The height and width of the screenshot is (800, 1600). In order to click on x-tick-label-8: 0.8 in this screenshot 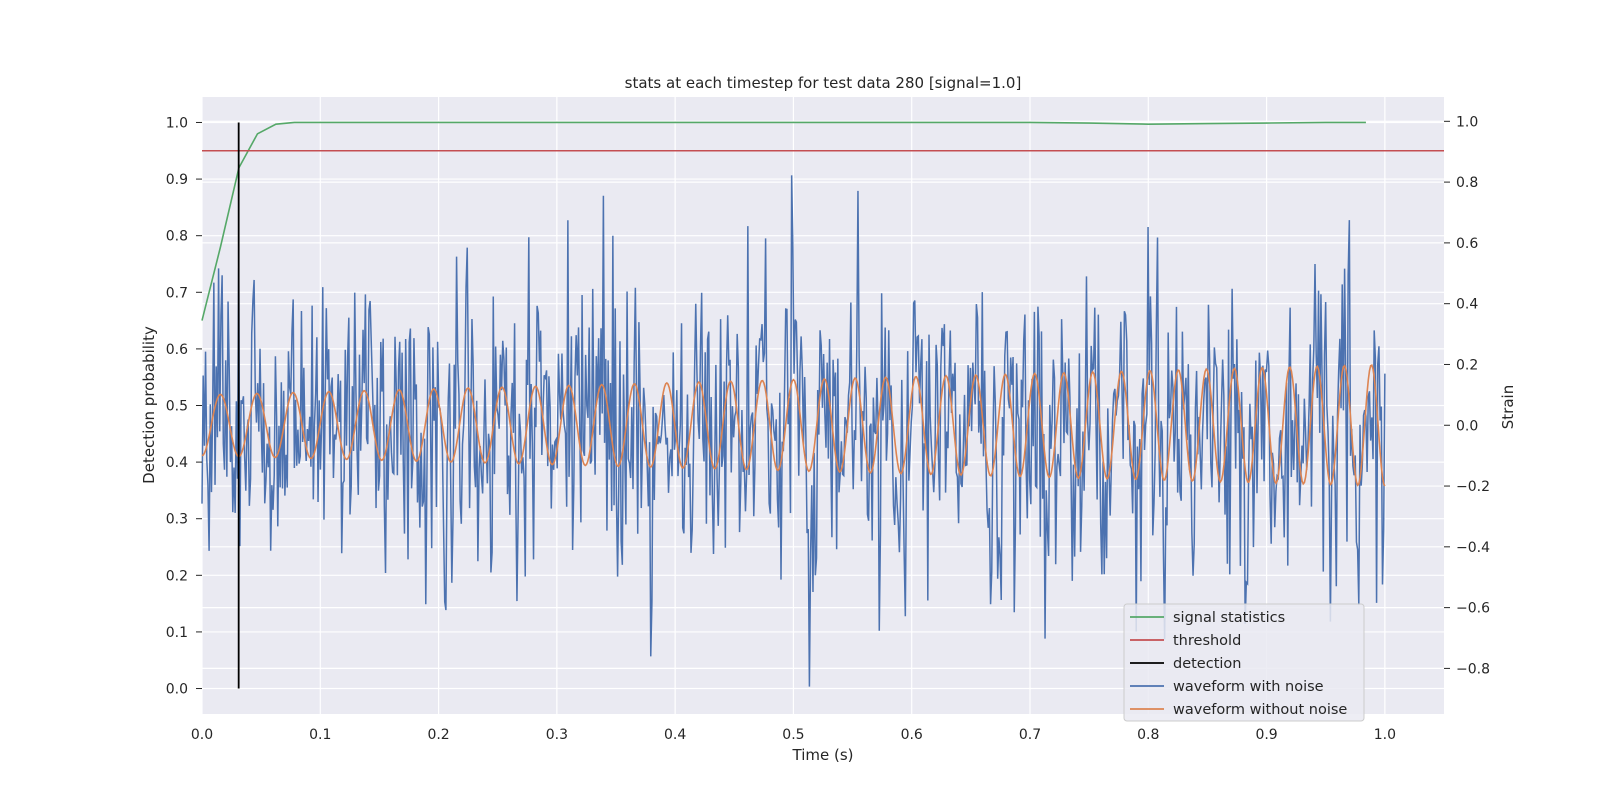, I will do `click(1148, 735)`.